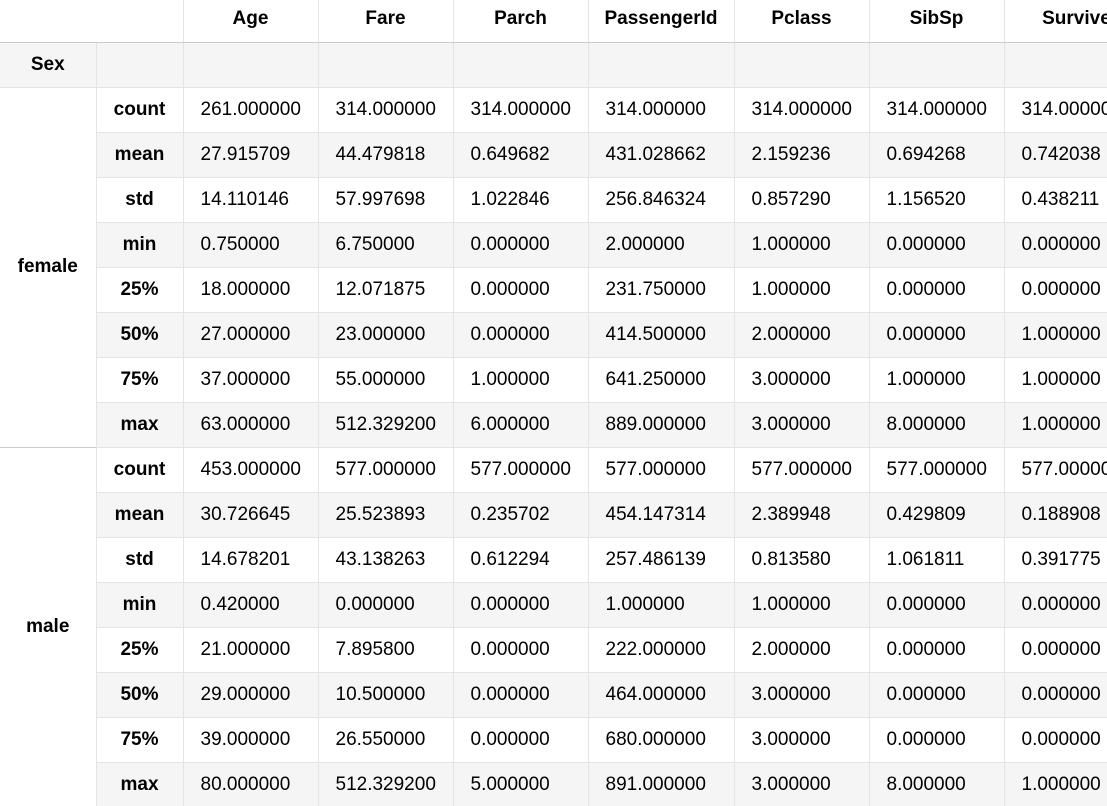 The image size is (1107, 806). Describe the element at coordinates (385, 21) in the screenshot. I see `column-header-fare: Fare` at that location.